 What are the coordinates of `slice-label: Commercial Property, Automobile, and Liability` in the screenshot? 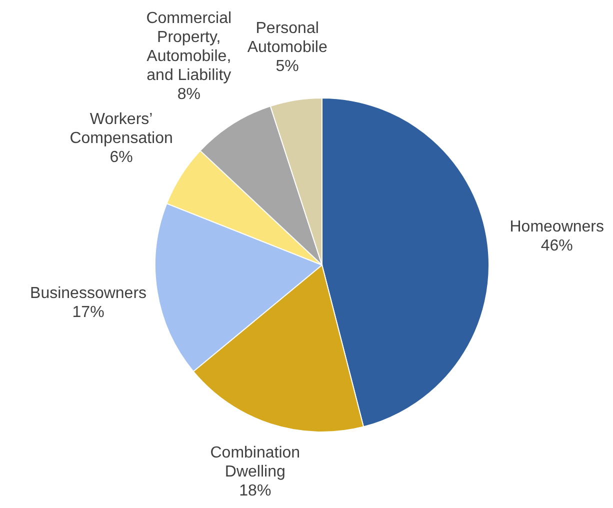 It's located at (189, 47).